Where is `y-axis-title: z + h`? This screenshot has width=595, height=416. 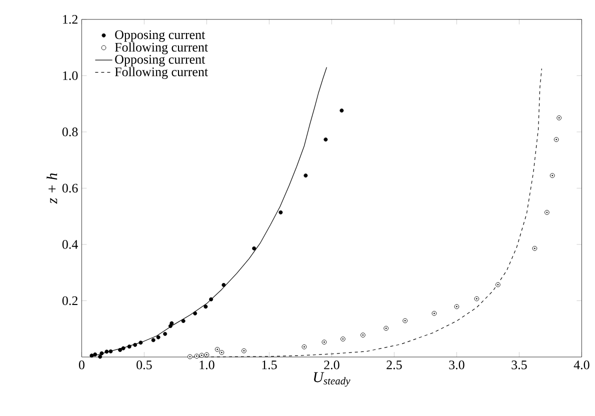 y-axis-title: z + h is located at coordinates (52, 188).